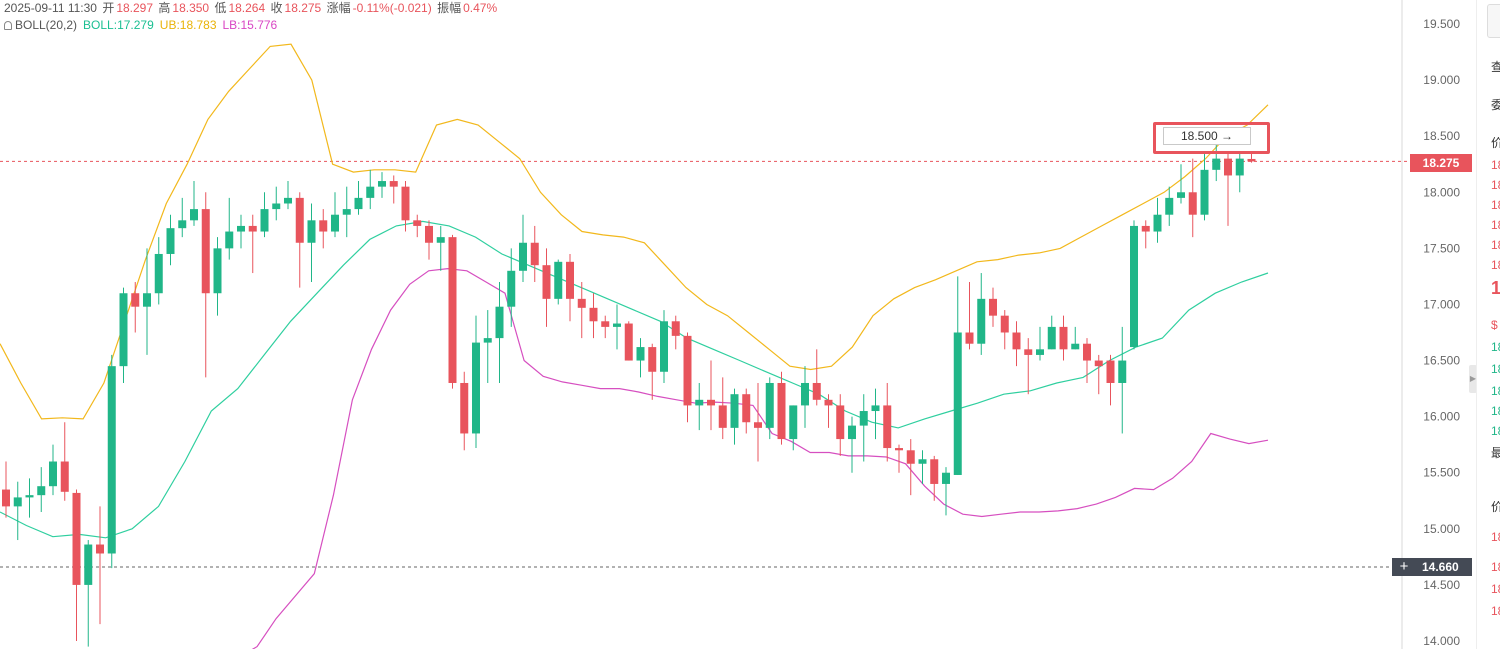  I want to click on indicator-name: BOLL(20,2), so click(46, 25).